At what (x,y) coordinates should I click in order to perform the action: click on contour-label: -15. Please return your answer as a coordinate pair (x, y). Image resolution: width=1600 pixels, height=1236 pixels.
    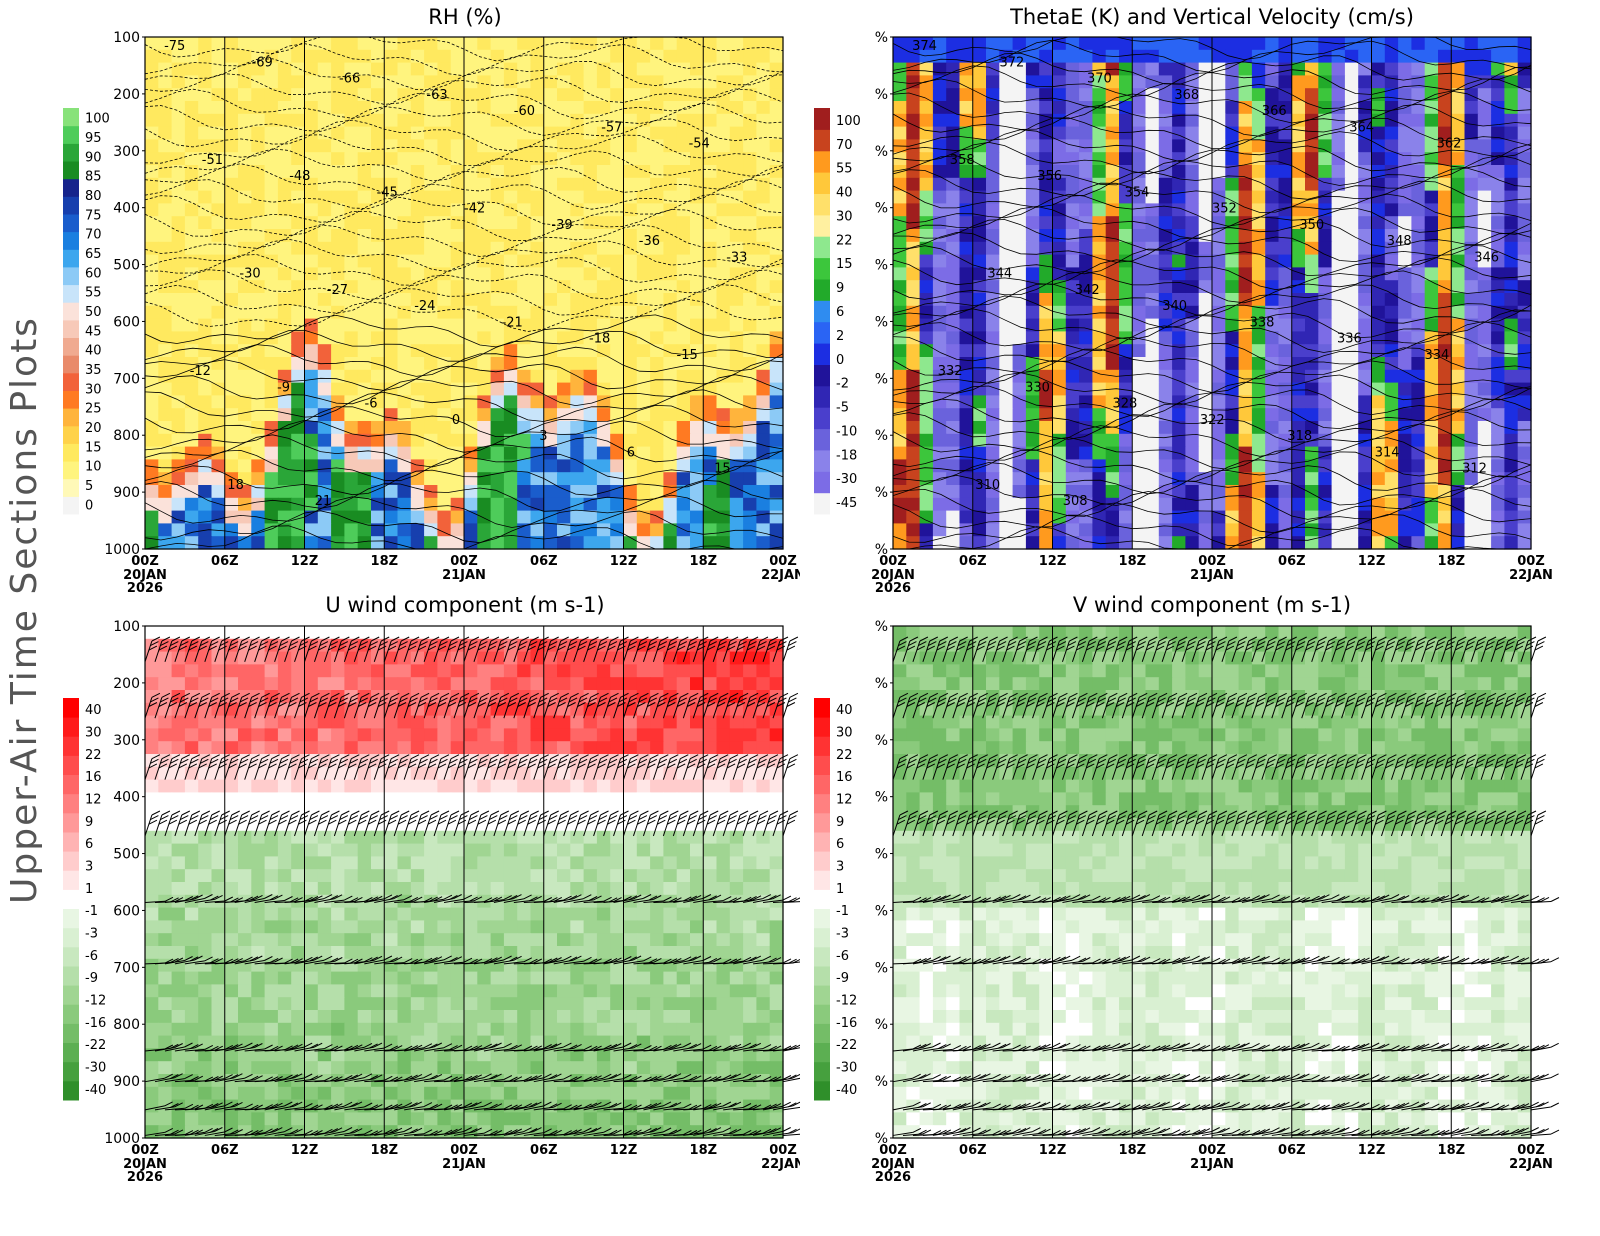
    Looking at the image, I should click on (687, 355).